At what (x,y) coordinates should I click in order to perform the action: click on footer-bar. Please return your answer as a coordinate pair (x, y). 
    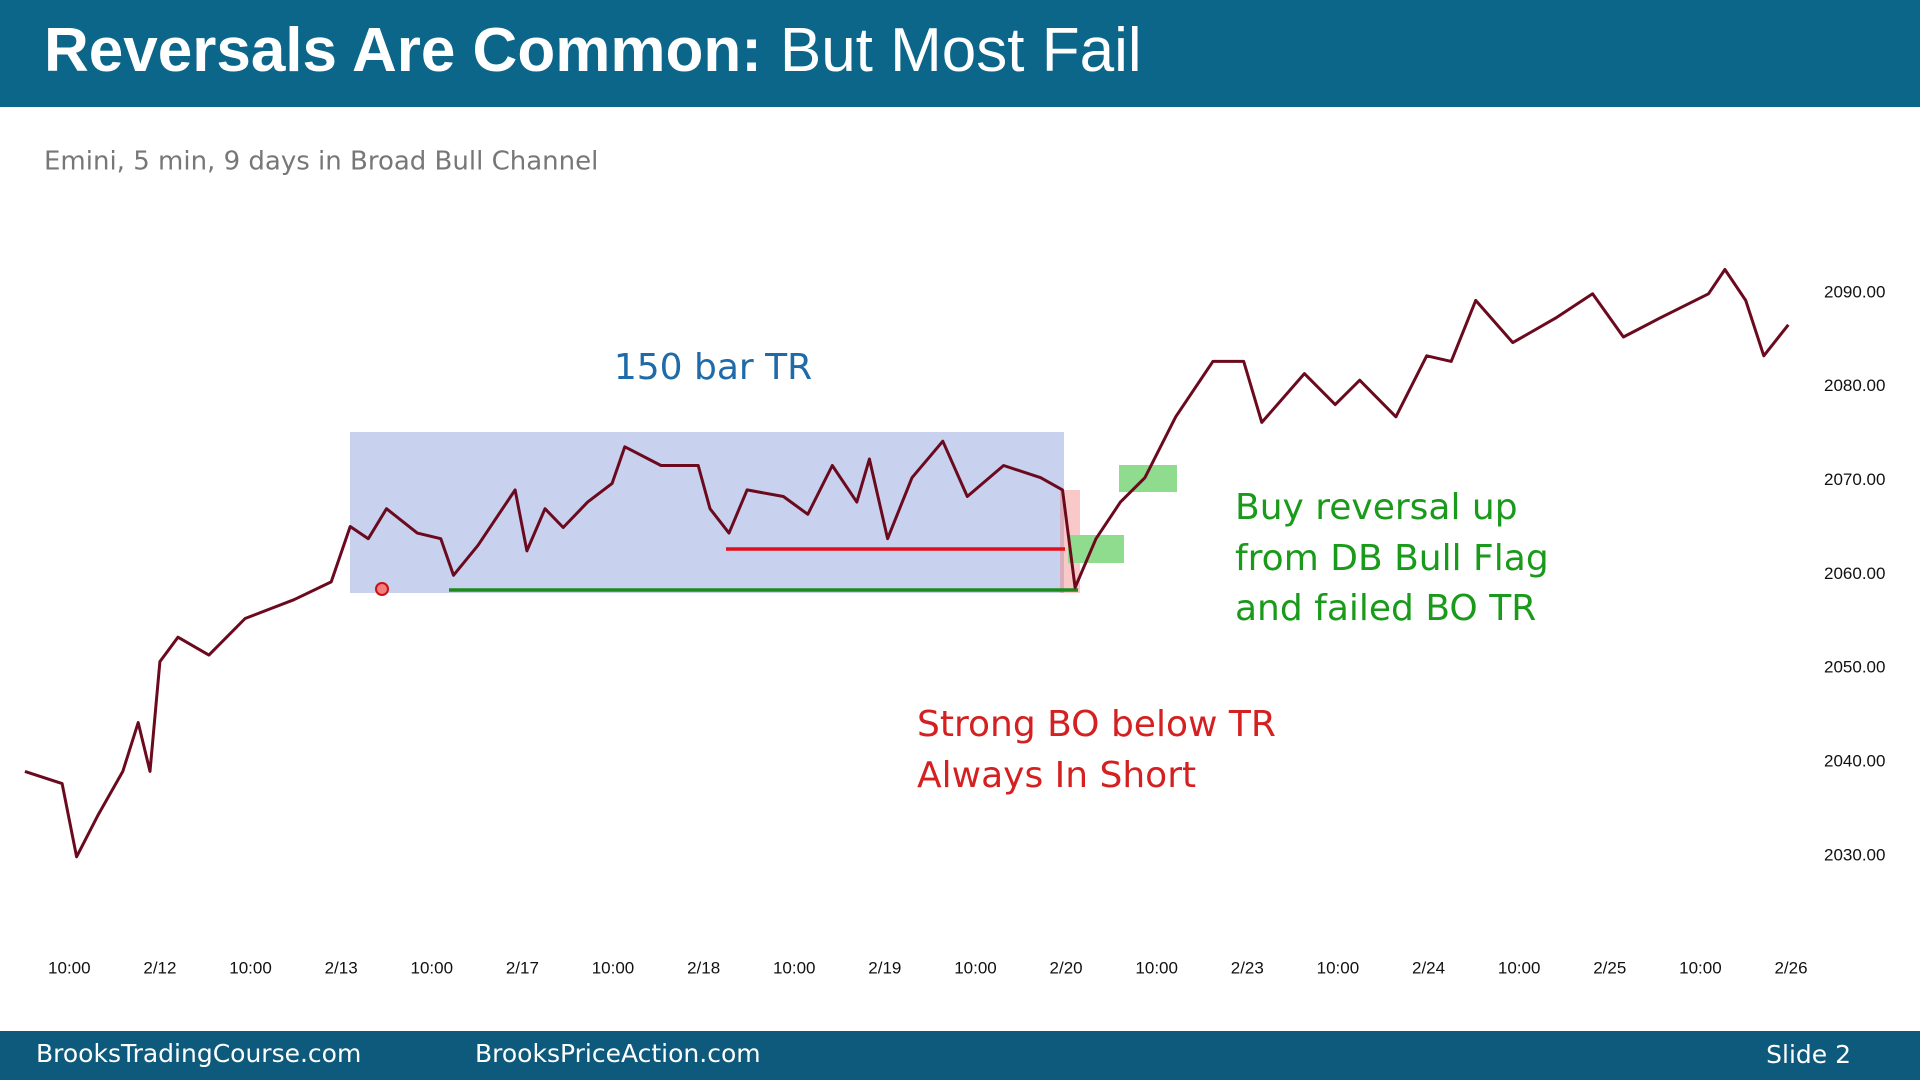
    Looking at the image, I should click on (960, 1055).